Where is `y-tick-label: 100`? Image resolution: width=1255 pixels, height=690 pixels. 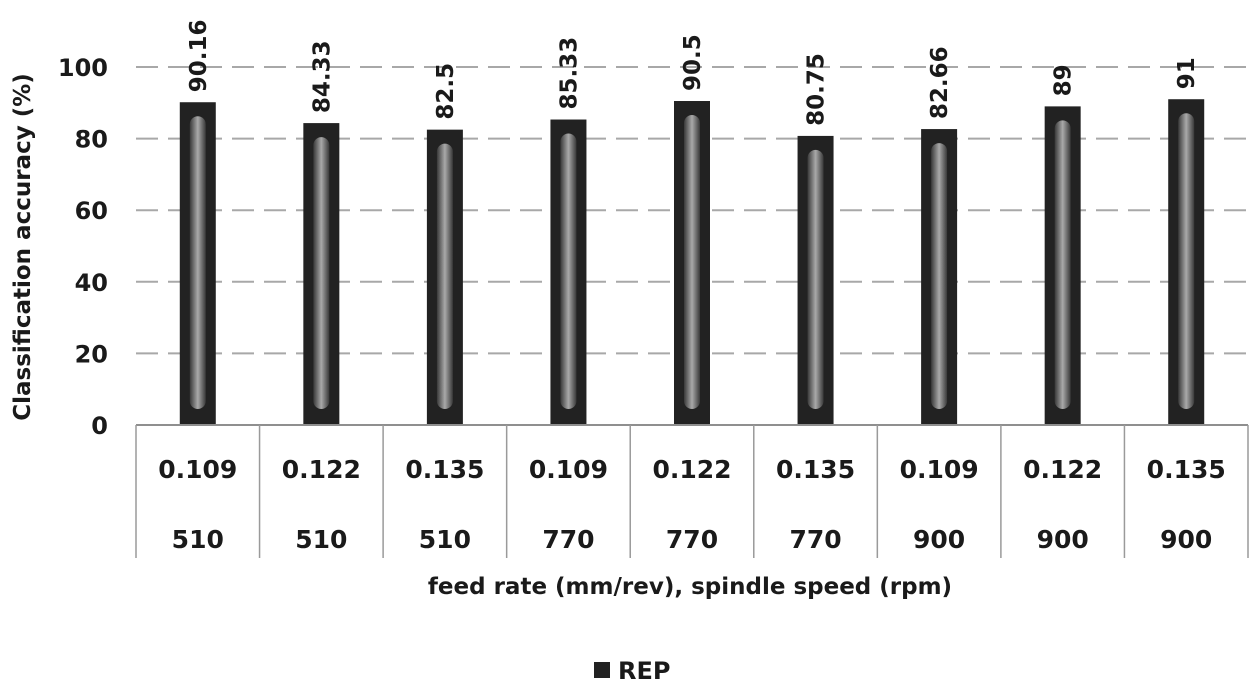 y-tick-label: 100 is located at coordinates (83, 68).